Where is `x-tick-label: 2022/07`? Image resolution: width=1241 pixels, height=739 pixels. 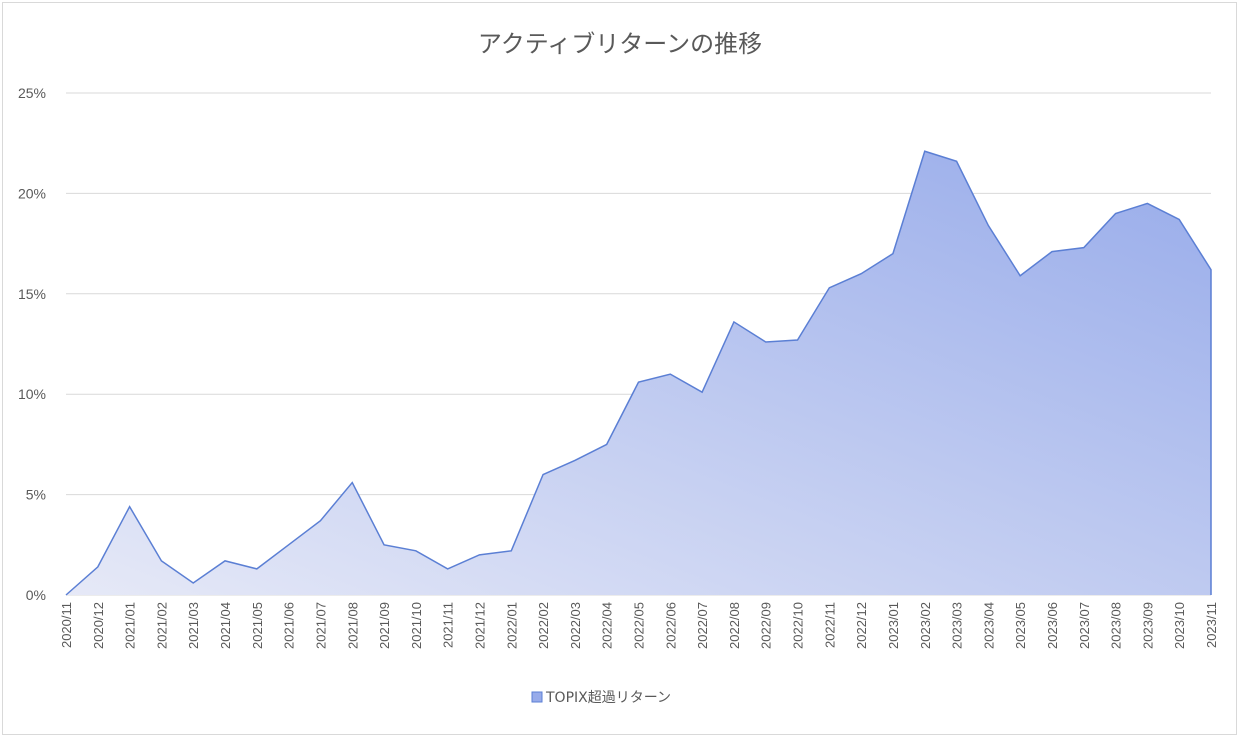
x-tick-label: 2022/07 is located at coordinates (702, 625).